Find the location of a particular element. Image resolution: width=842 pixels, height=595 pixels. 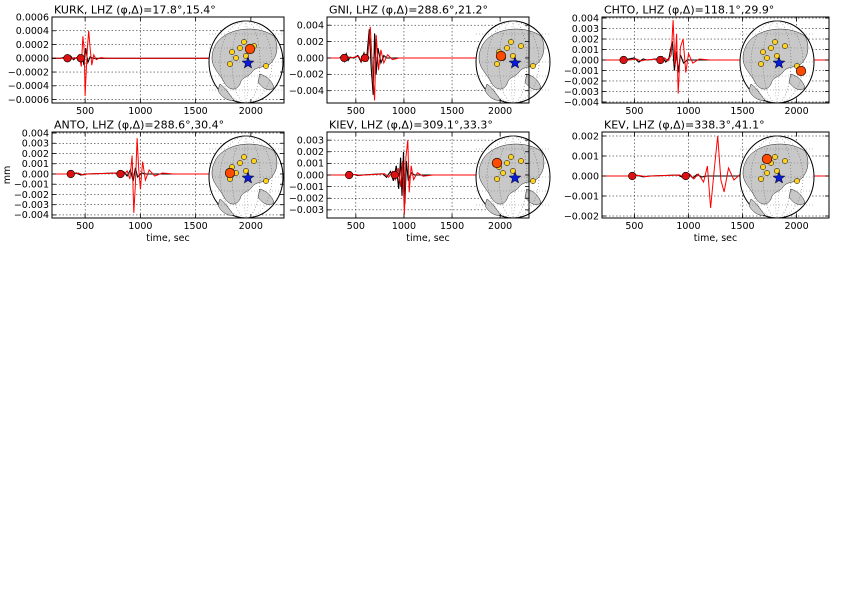

traces is located at coordinates (715, 57).